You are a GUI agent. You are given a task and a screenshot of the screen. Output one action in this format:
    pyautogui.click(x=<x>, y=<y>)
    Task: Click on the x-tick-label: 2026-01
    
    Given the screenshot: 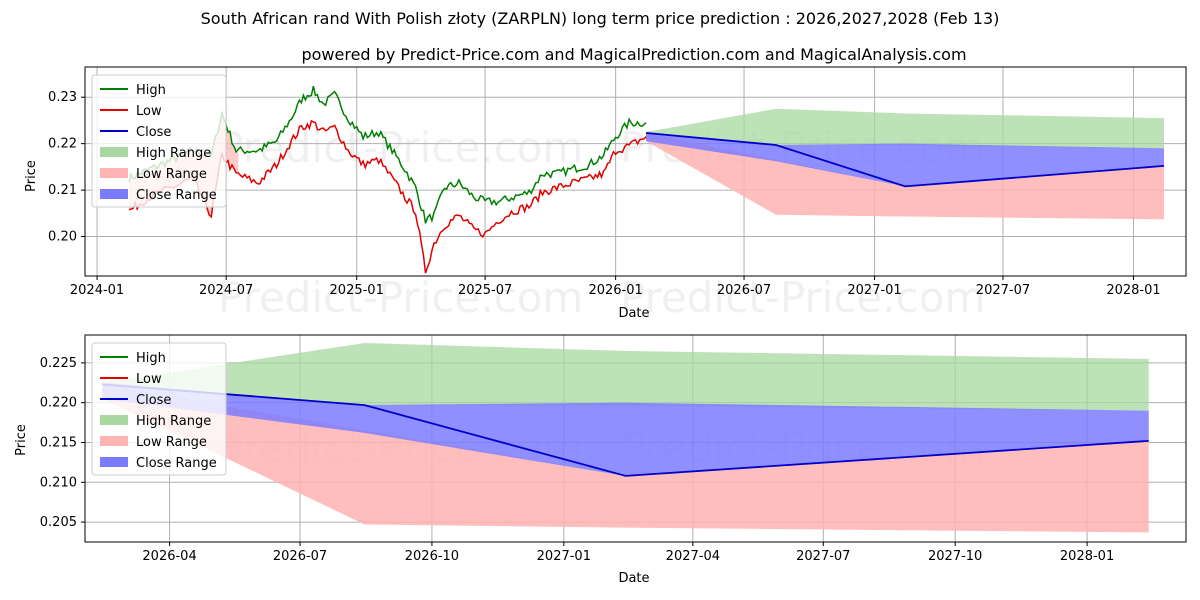 What is the action you would take?
    pyautogui.click(x=615, y=290)
    